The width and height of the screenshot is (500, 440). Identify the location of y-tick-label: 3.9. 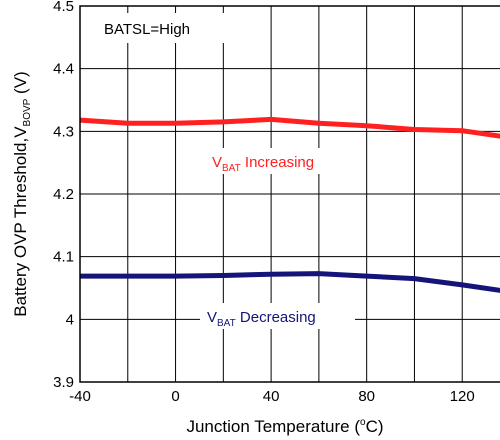
(63, 382).